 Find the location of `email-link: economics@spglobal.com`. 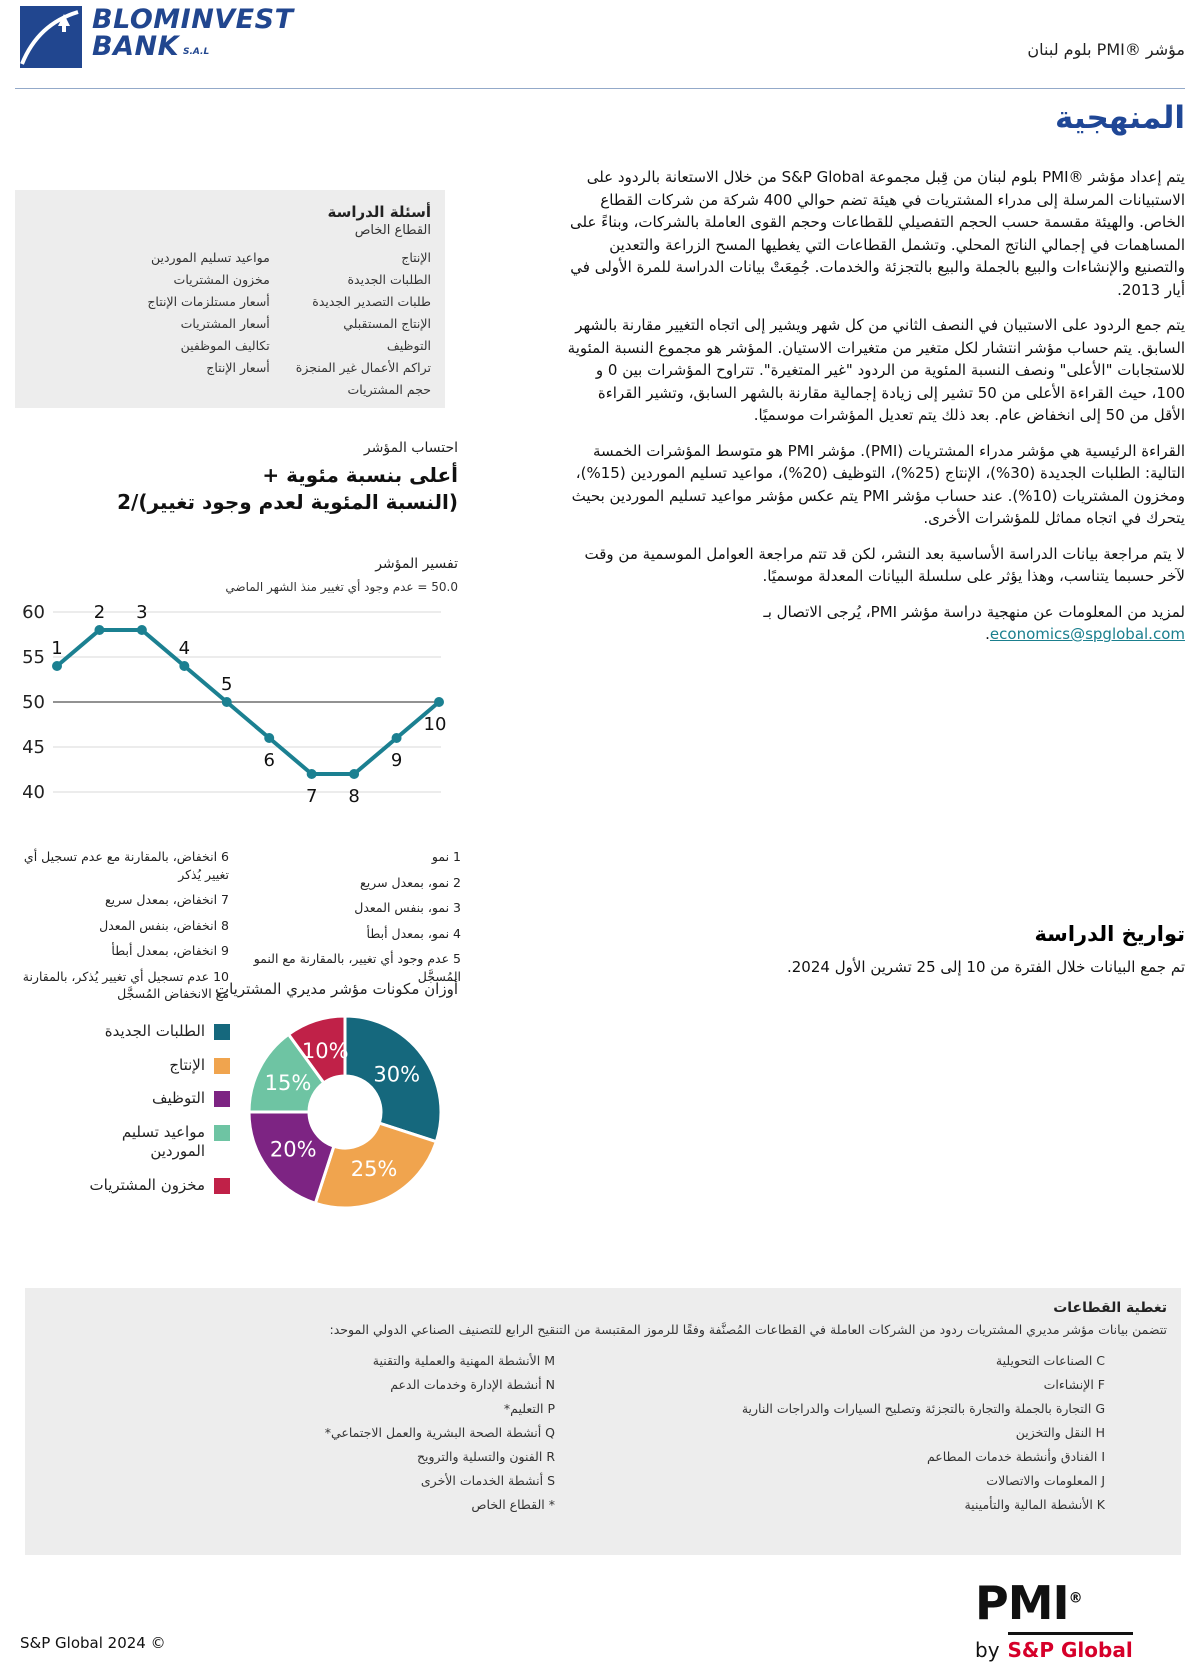

email-link: economics@spglobal.com is located at coordinates (1087, 634).